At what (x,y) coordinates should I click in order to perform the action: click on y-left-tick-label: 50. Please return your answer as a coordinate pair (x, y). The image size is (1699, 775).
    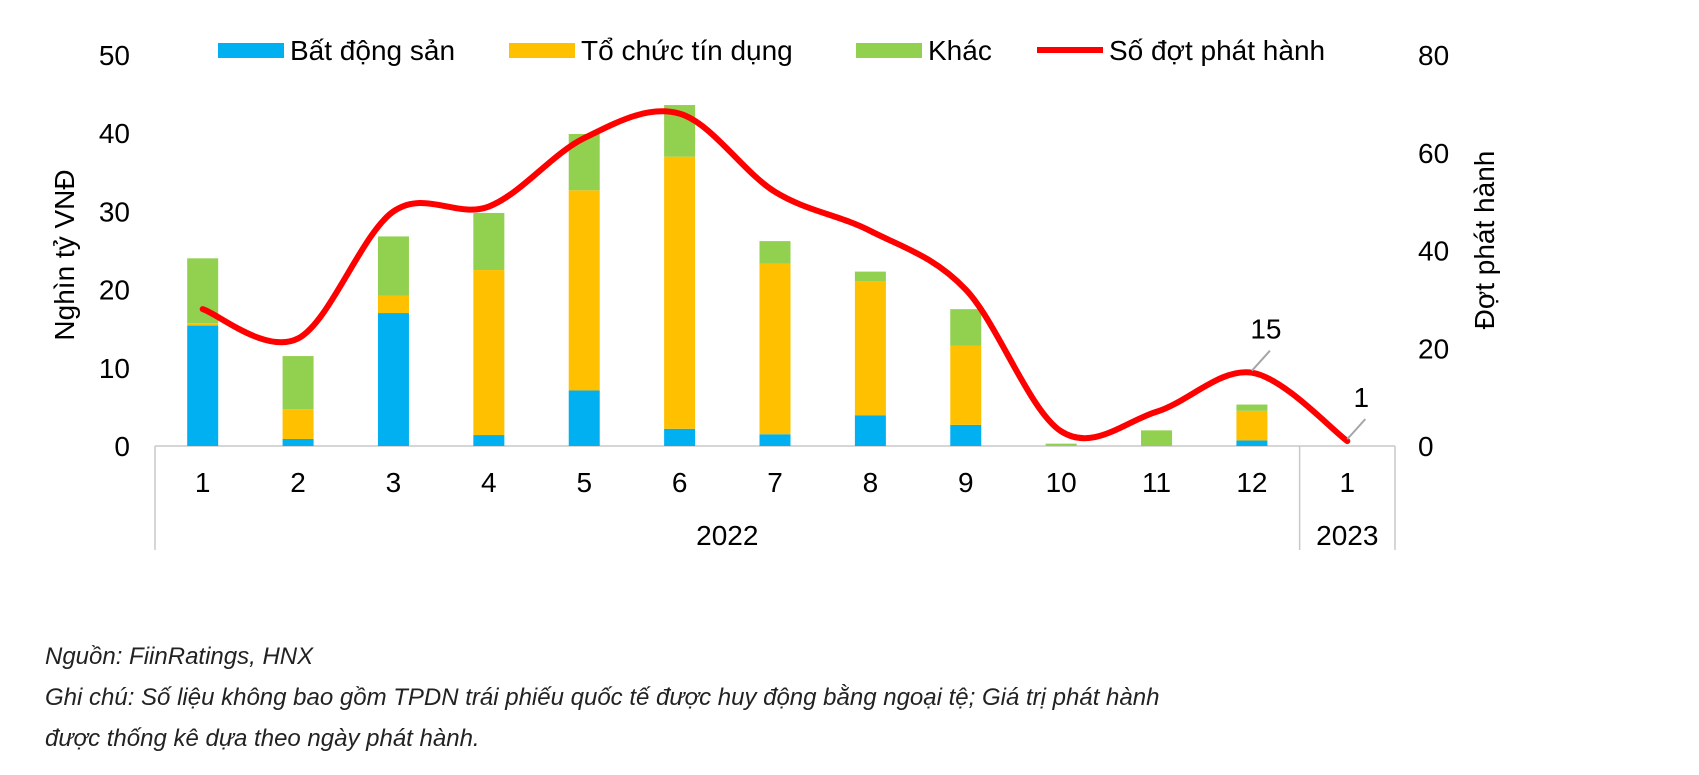
    Looking at the image, I should click on (114, 55).